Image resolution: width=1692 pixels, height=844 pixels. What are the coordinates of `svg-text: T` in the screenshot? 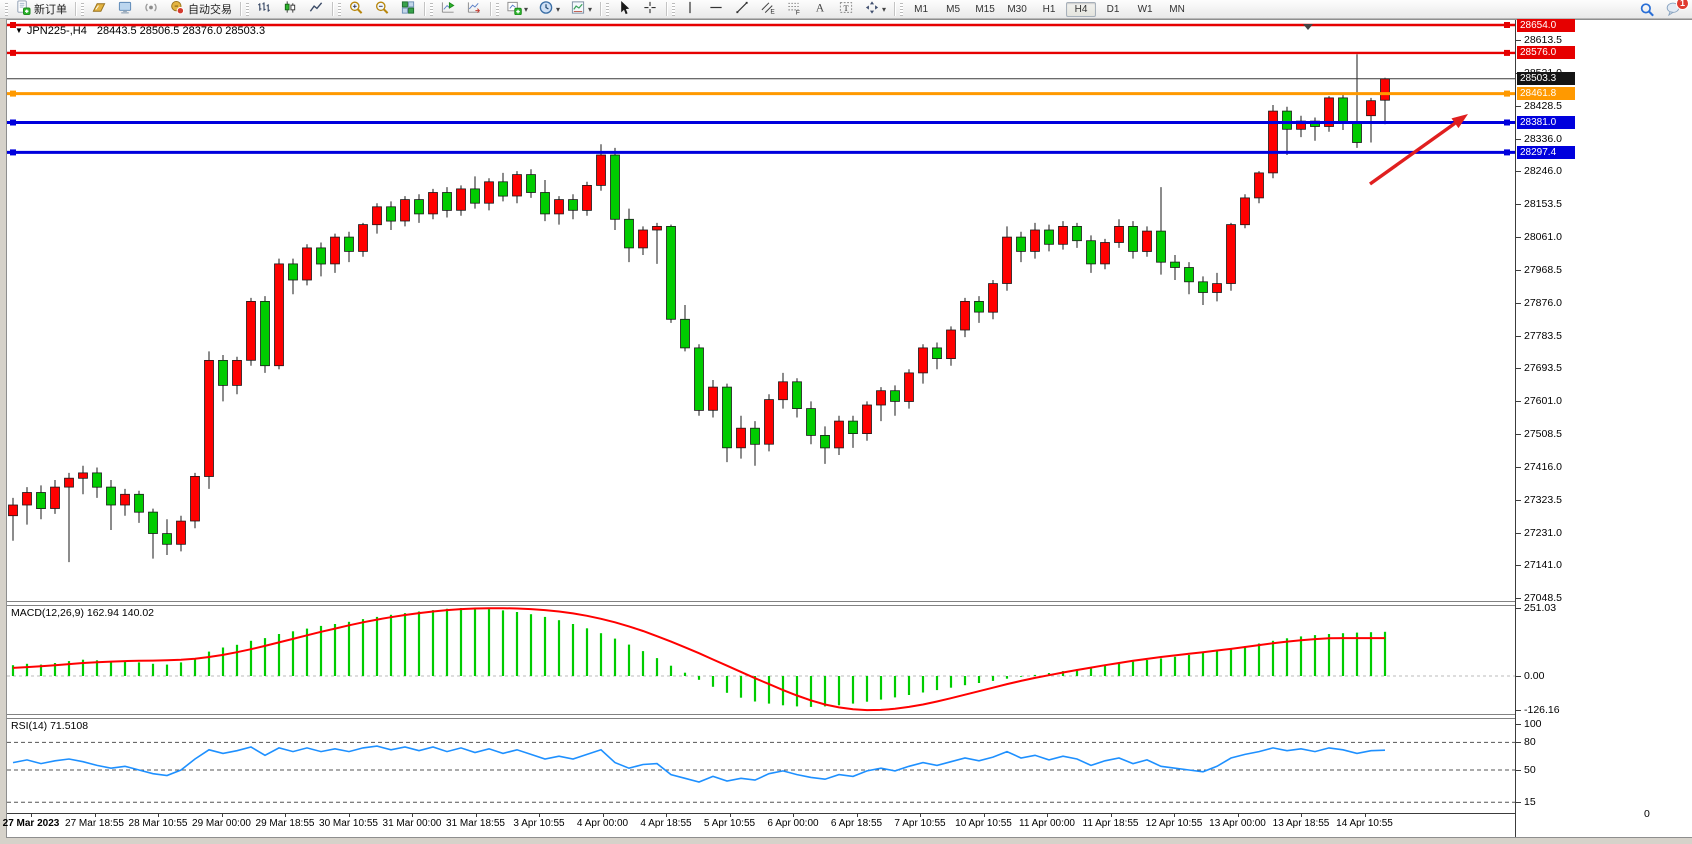 It's located at (846, 8).